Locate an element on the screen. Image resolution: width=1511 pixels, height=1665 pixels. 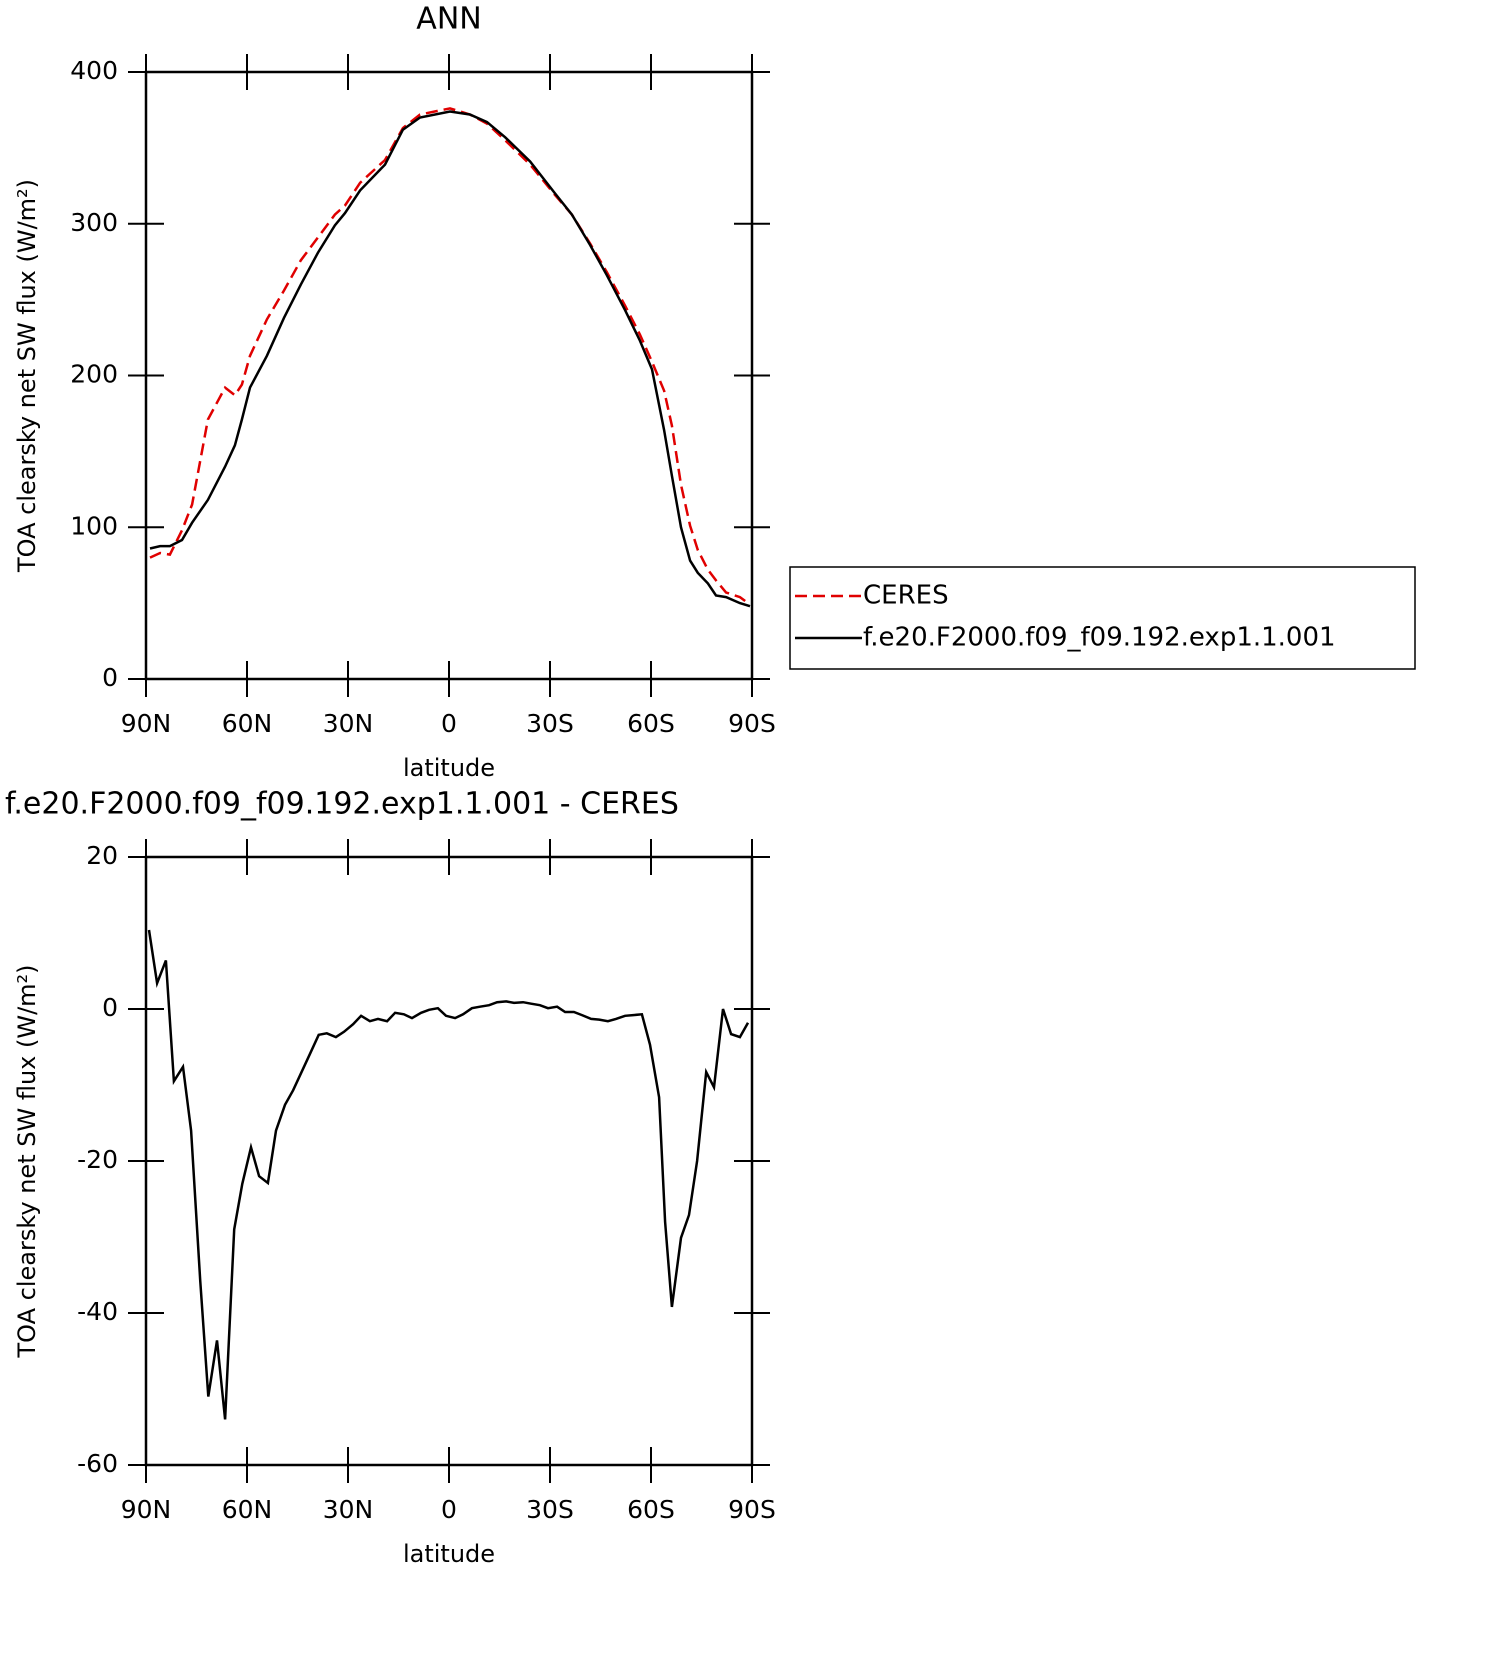
y-tick-label: 20 is located at coordinates (102, 855).